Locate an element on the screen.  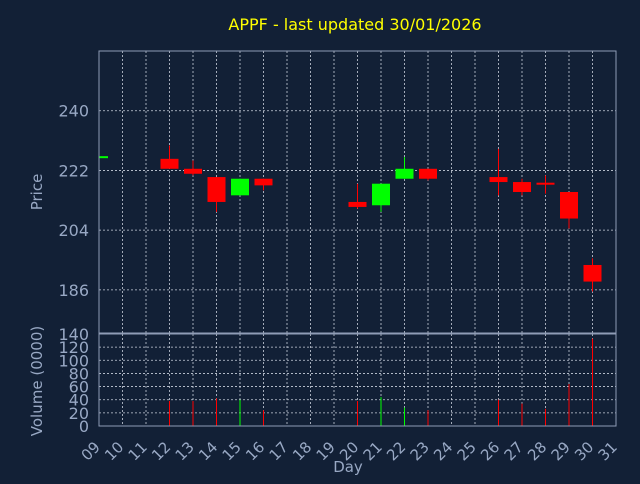
volume-y-tick-label: 20 is located at coordinates (79, 413).